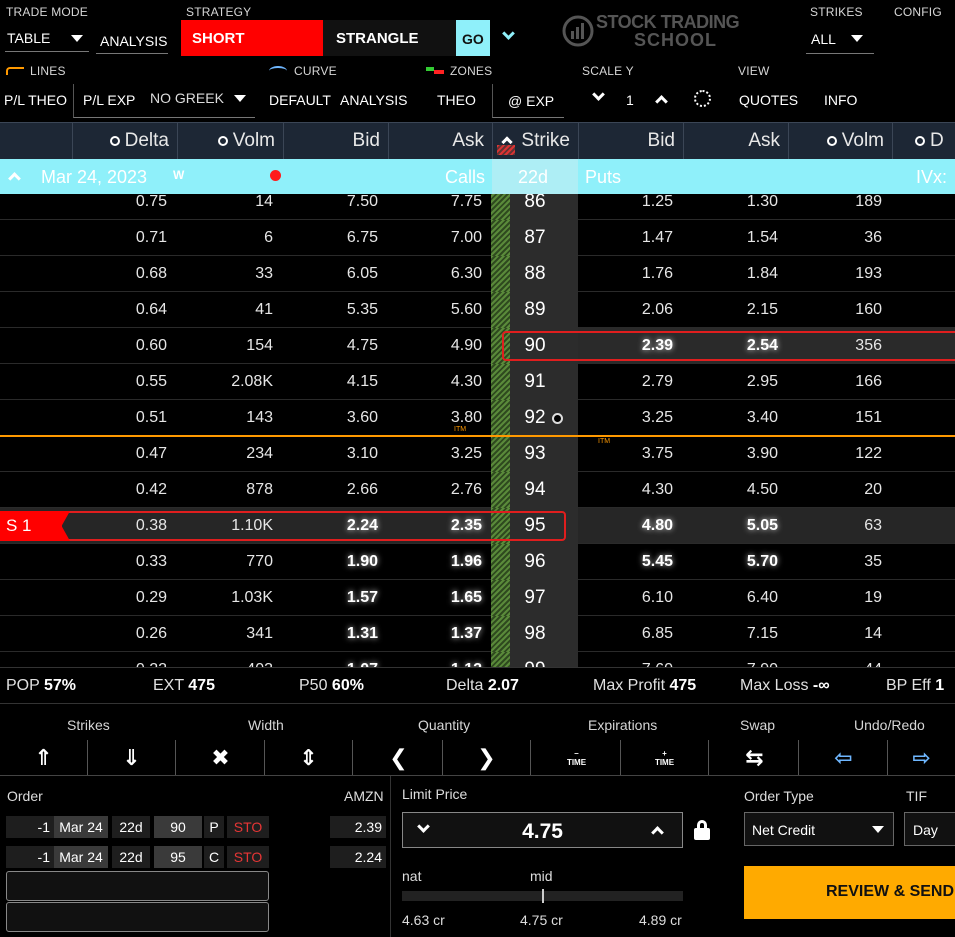  What do you see at coordinates (630, 141) in the screenshot?
I see `col-put-bid: Bid` at bounding box center [630, 141].